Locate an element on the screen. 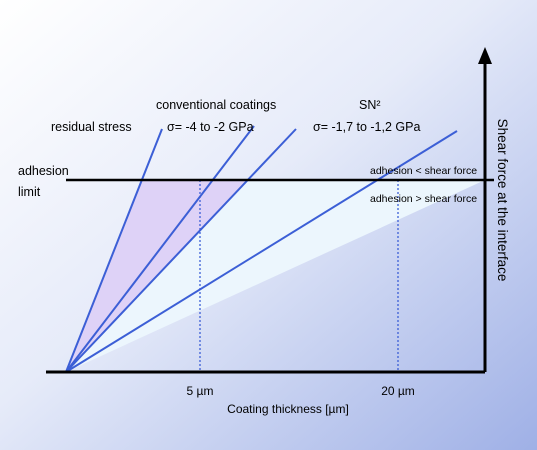 Image resolution: width=537 pixels, height=450 pixels. sn2-stress-range-label: σ= -1,7 to -1,2 GPa is located at coordinates (366, 127).